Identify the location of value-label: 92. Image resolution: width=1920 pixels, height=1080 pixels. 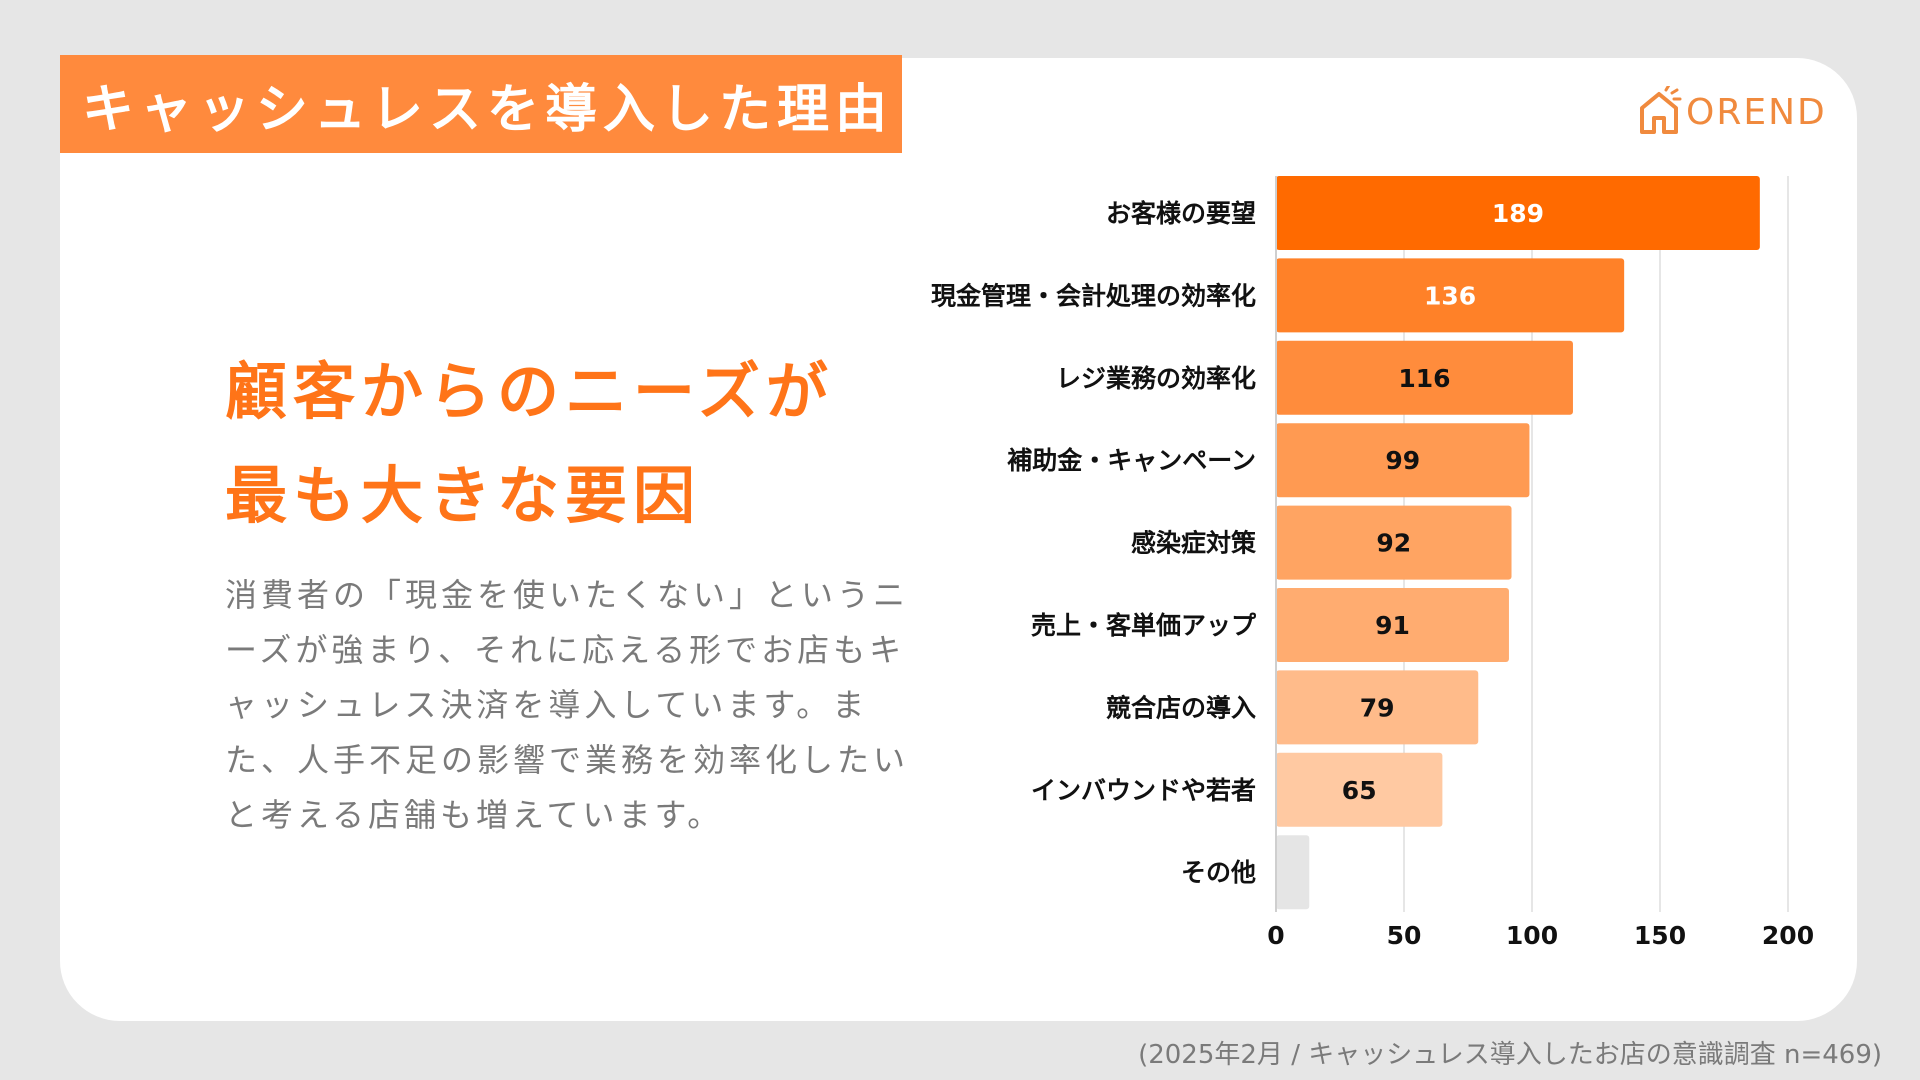
(1393, 543).